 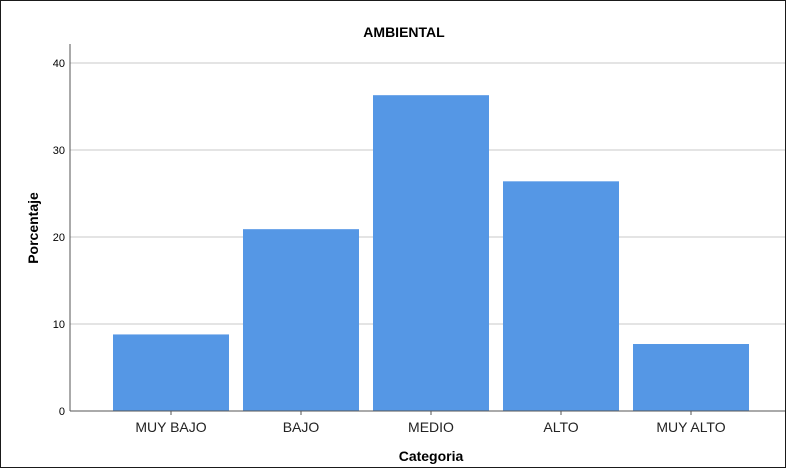 I want to click on x-tick-label: MUY ALTO, so click(x=690, y=427).